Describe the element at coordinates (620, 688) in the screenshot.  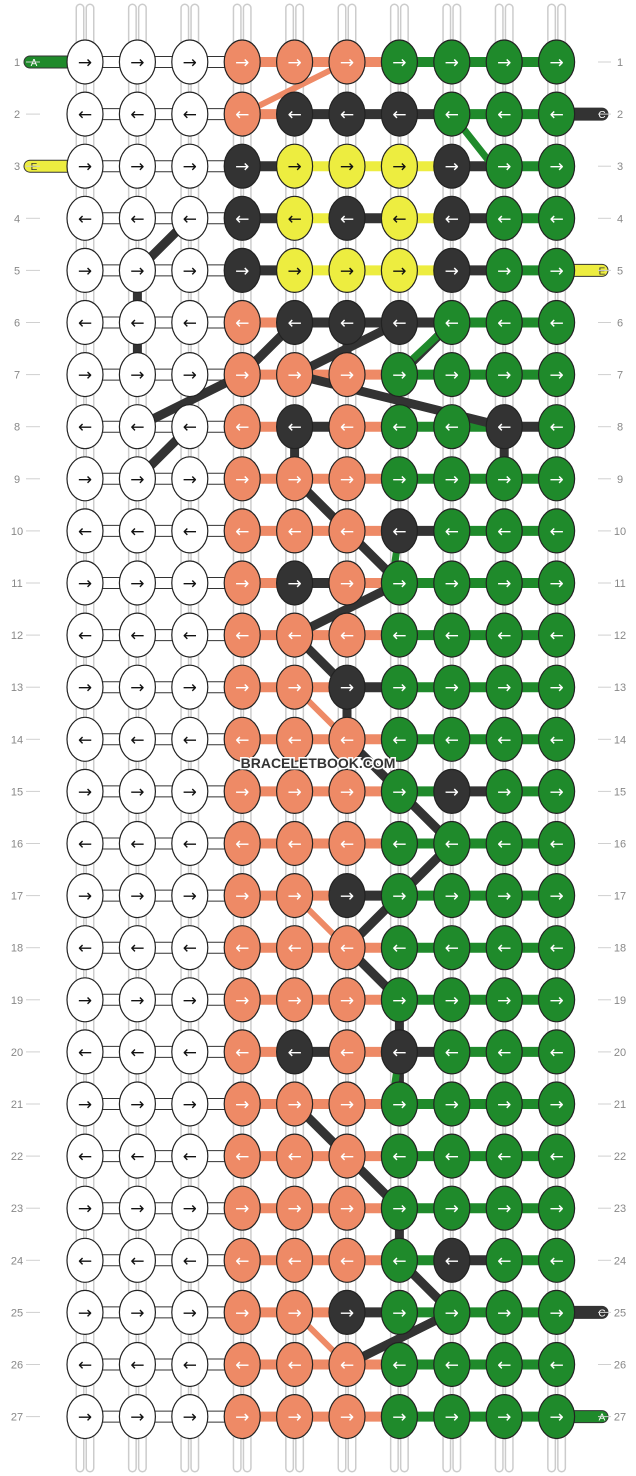
I see `row-number-right: 13` at that location.